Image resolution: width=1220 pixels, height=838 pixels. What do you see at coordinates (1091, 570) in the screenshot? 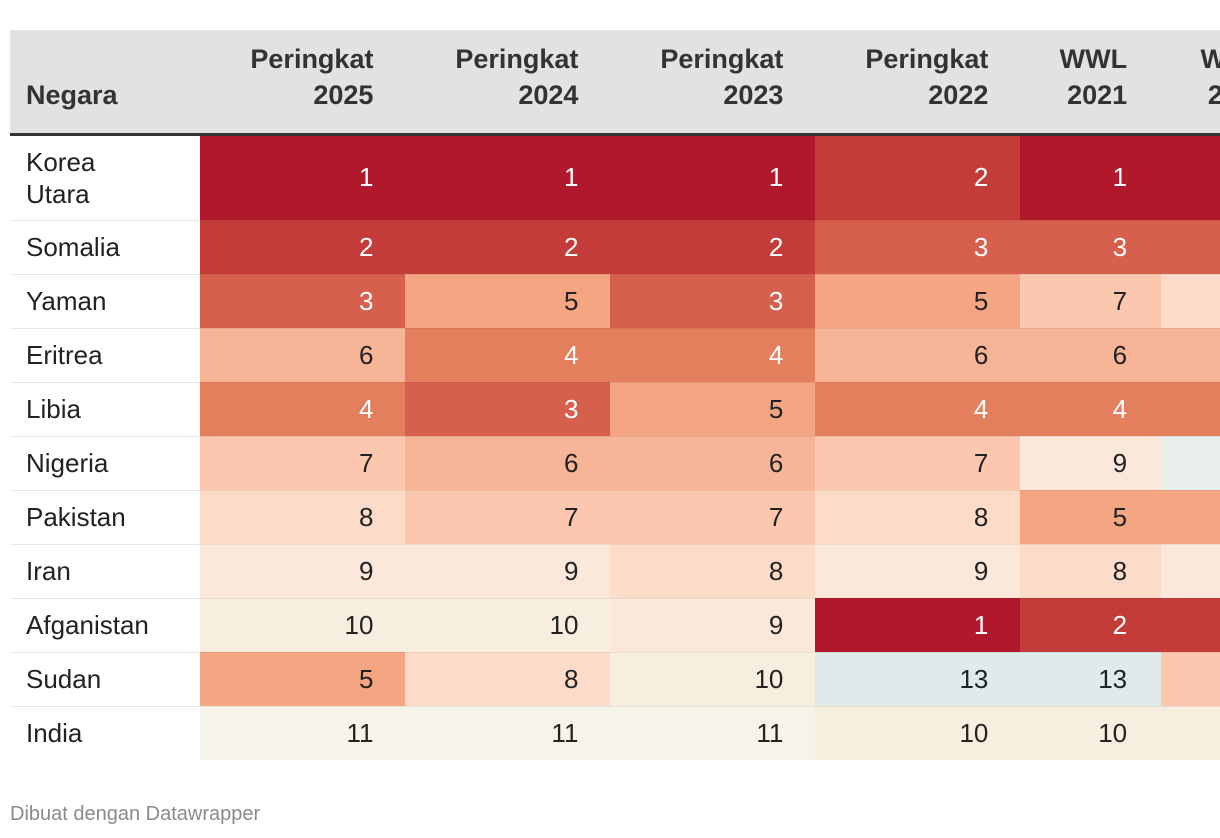
I see `rank-cell-wwl-2021: 8` at bounding box center [1091, 570].